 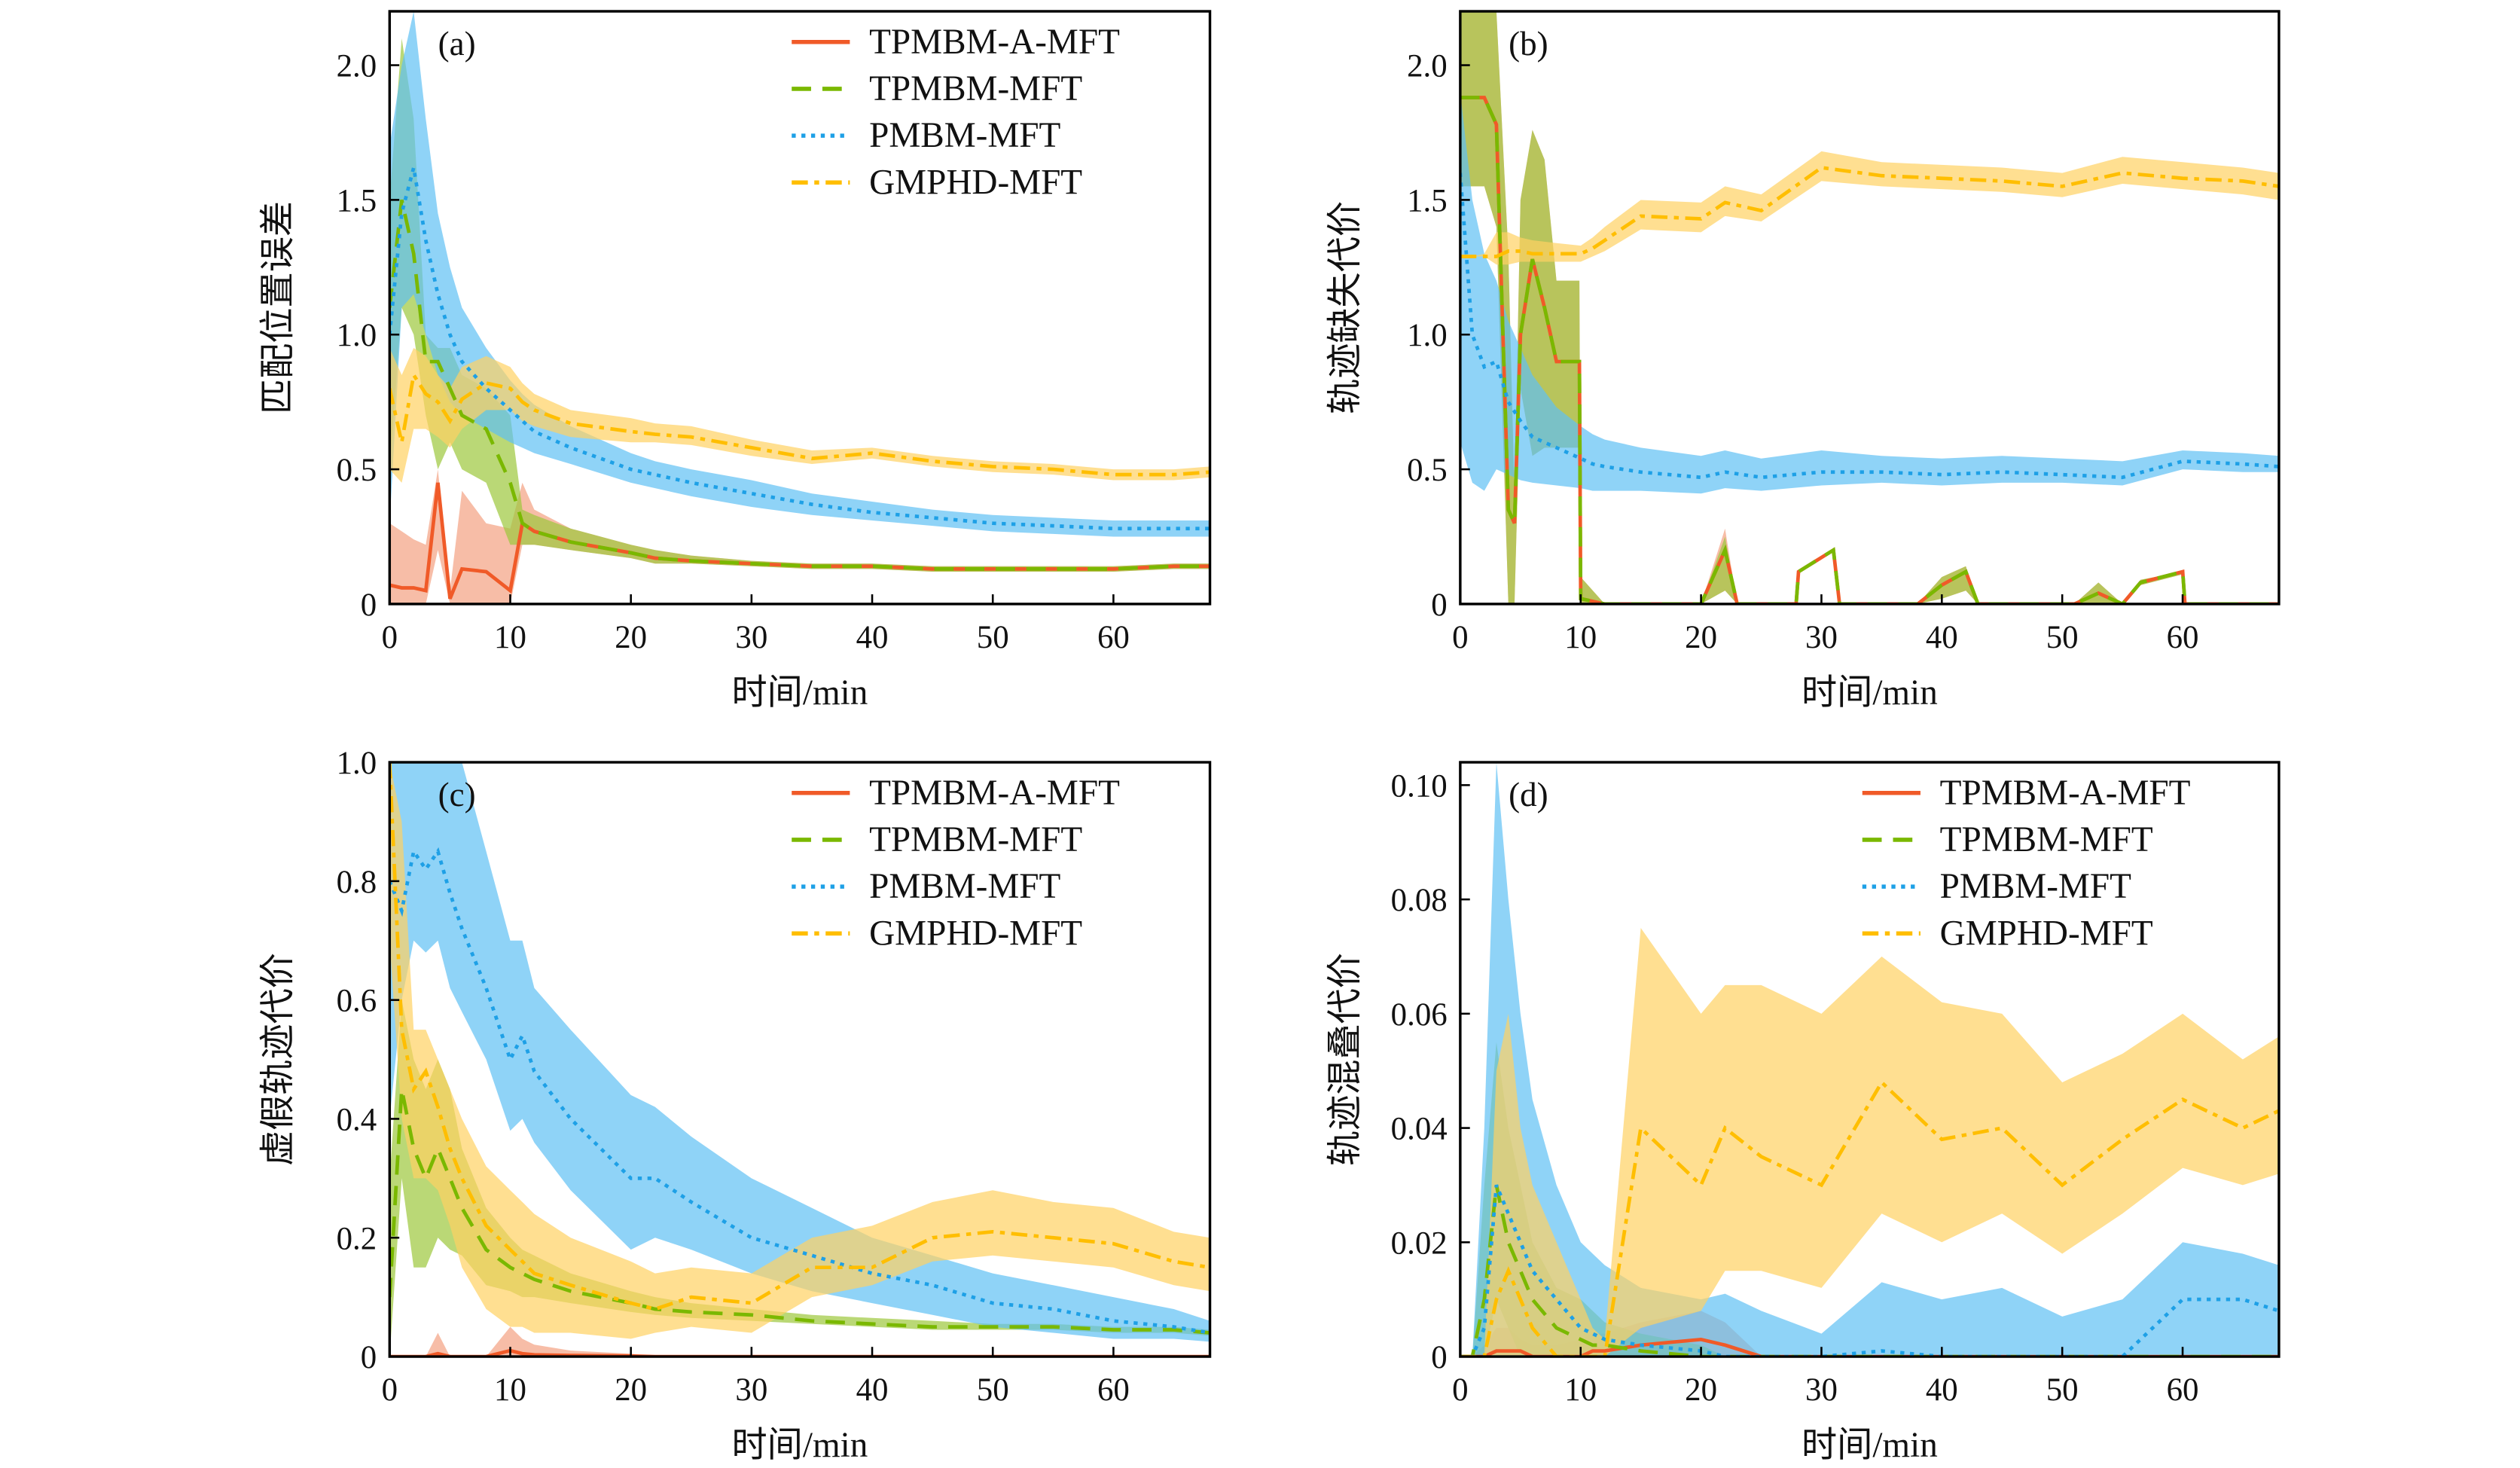 What do you see at coordinates (357, 882) in the screenshot?
I see `y-tick-label: 0.8` at bounding box center [357, 882].